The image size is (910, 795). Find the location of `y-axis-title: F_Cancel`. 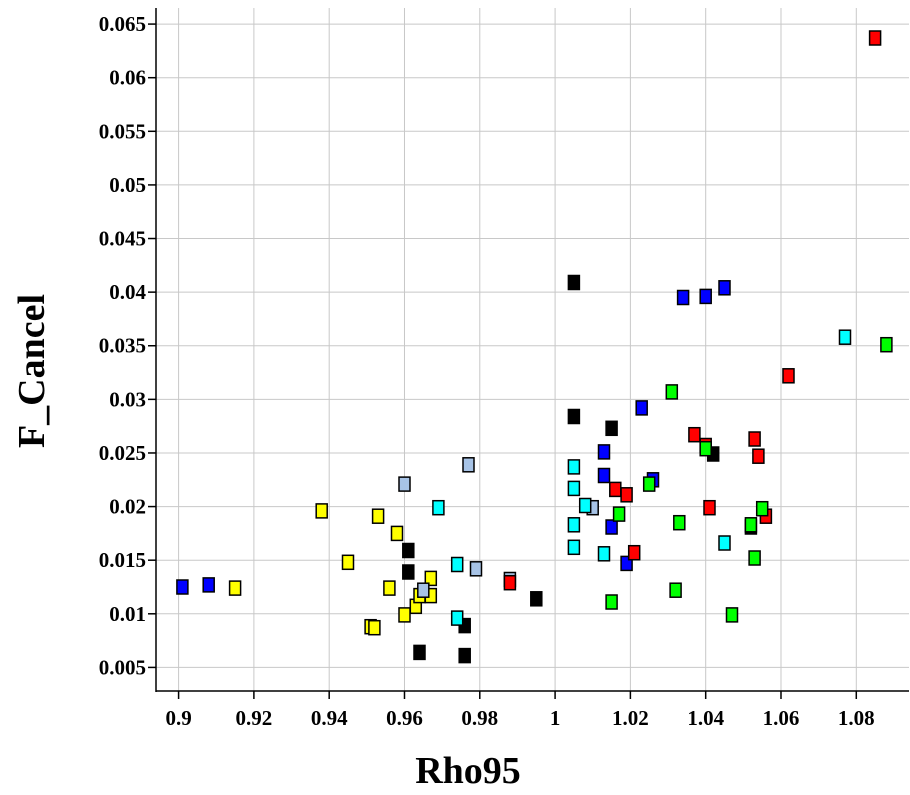

y-axis-title: F_Cancel is located at coordinates (32, 371).